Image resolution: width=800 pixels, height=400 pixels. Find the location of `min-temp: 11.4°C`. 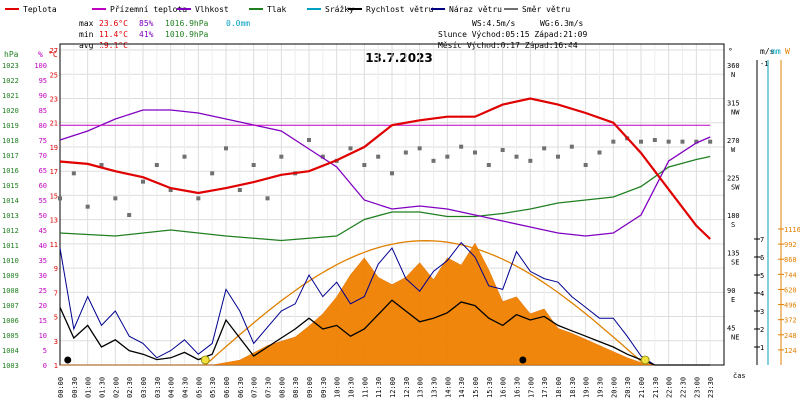

min-temp: 11.4°C is located at coordinates (113, 34).